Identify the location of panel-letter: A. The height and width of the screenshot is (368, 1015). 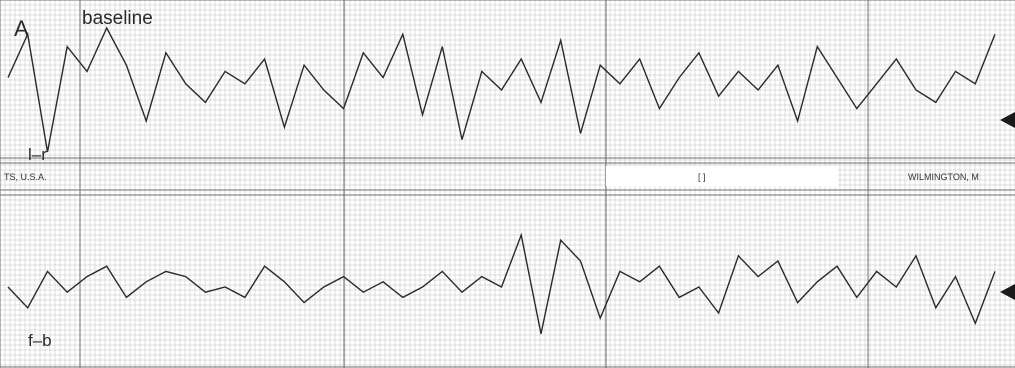
(21, 28).